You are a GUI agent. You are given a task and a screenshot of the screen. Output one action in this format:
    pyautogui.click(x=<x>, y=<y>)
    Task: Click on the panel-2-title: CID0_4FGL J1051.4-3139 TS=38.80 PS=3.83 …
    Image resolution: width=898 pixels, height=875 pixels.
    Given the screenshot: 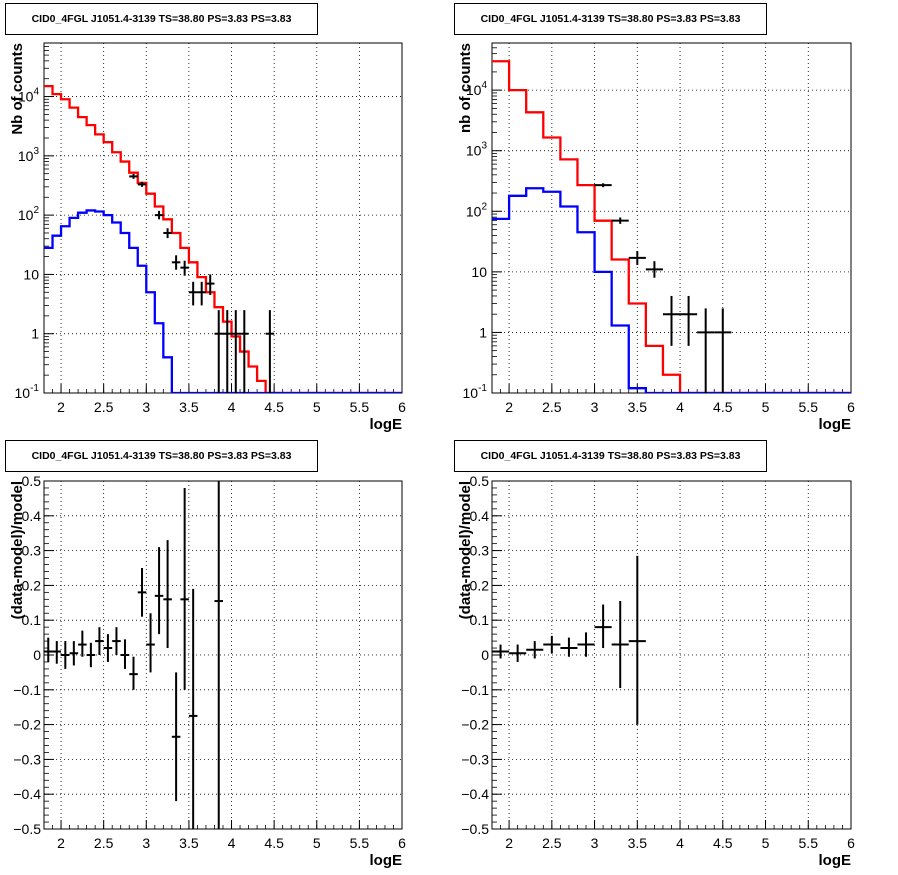 What is the action you would take?
    pyautogui.click(x=610, y=19)
    